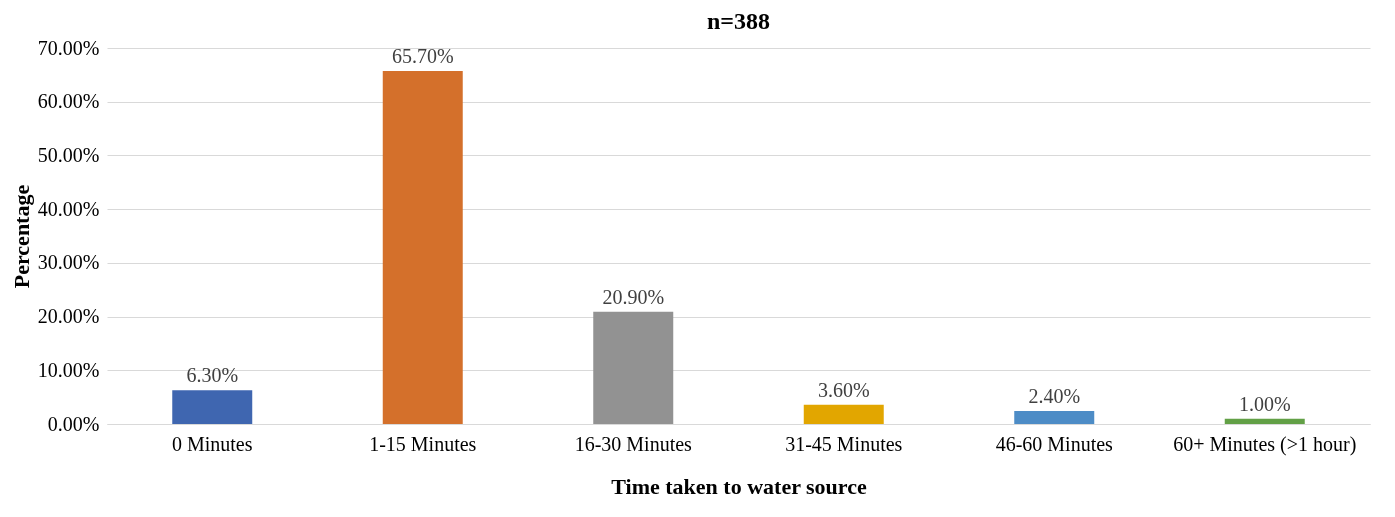  Describe the element at coordinates (1265, 444) in the screenshot. I see `x-tick-label: 60+ Minutes (>1 hour)` at that location.